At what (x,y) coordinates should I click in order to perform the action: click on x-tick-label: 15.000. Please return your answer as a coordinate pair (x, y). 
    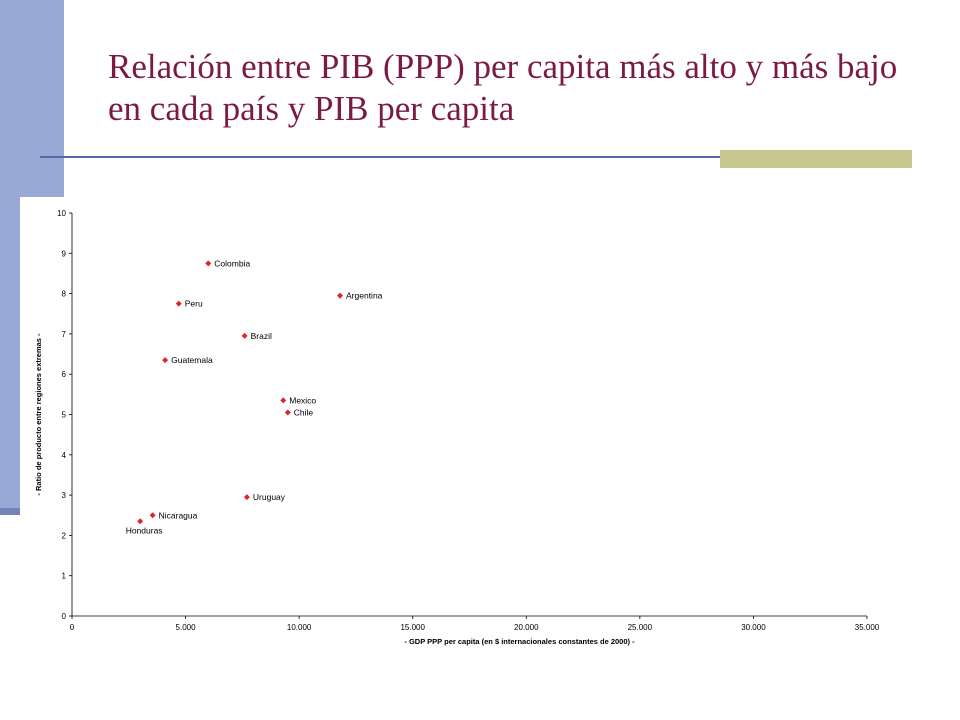
    Looking at the image, I should click on (412, 627).